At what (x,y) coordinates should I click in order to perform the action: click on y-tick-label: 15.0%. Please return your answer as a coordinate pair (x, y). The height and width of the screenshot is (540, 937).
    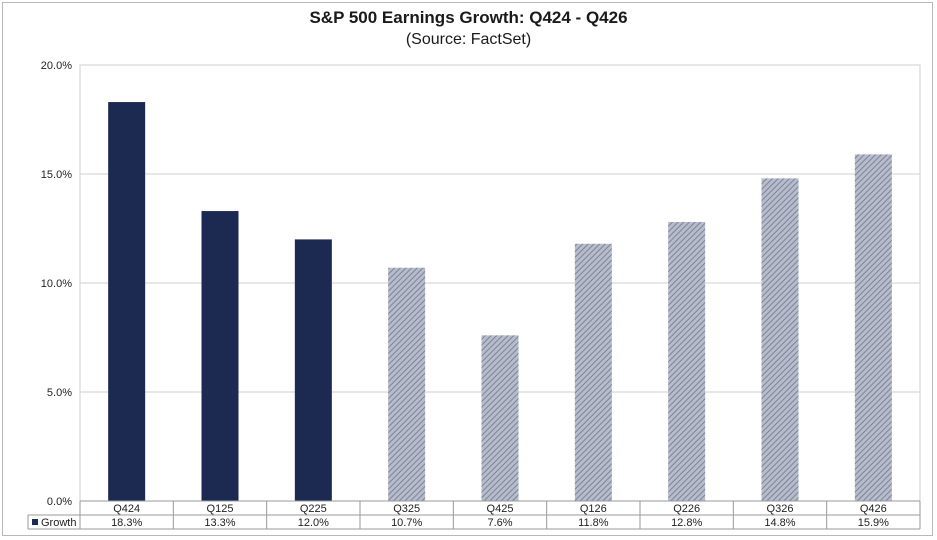
    Looking at the image, I should click on (56, 175).